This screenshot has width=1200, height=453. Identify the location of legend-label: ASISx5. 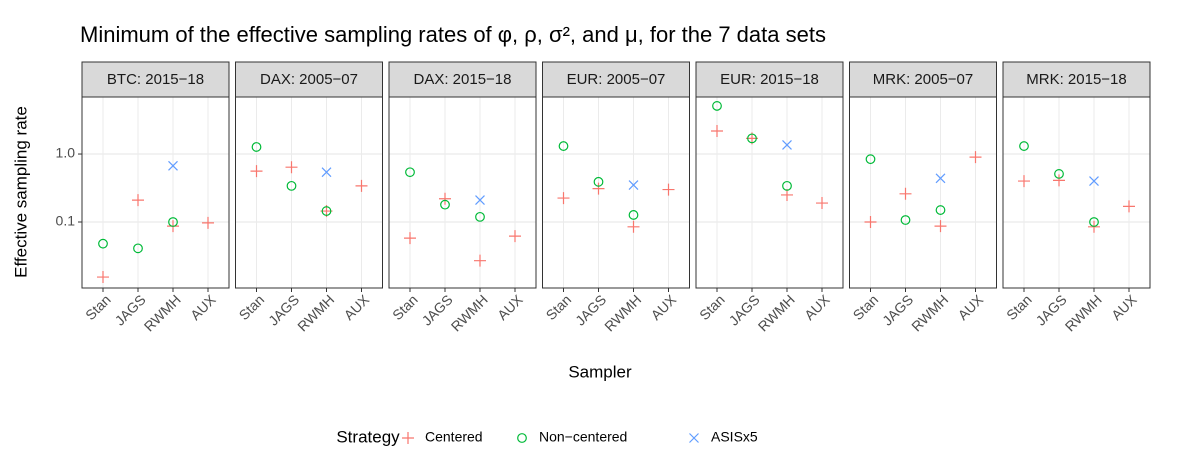
(734, 437).